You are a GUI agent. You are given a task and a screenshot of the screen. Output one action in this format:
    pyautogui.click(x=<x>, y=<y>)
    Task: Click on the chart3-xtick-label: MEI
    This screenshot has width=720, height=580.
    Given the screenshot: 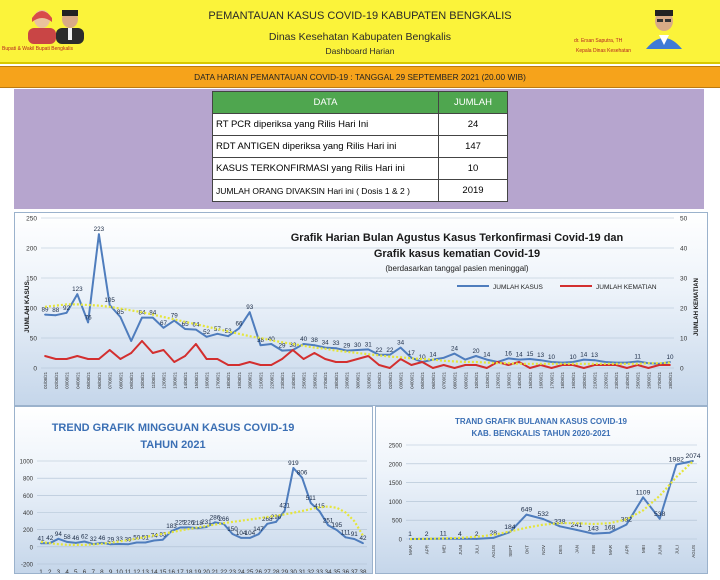 What is the action you would take?
    pyautogui.click(x=643, y=549)
    